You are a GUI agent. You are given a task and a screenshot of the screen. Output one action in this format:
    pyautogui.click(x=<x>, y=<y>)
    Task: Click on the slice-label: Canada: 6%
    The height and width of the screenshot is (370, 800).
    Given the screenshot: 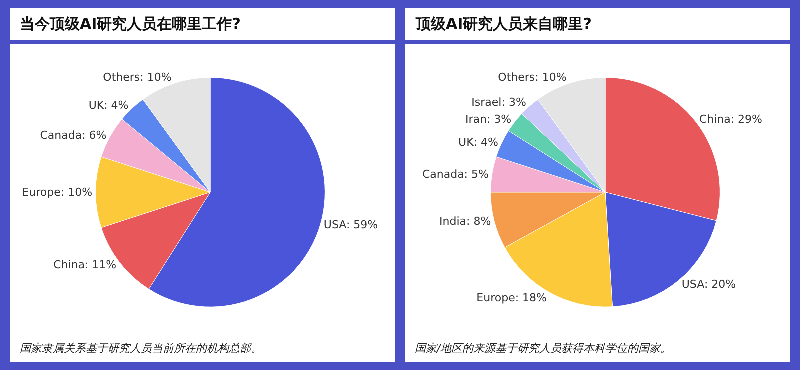 What is the action you would take?
    pyautogui.click(x=73, y=135)
    